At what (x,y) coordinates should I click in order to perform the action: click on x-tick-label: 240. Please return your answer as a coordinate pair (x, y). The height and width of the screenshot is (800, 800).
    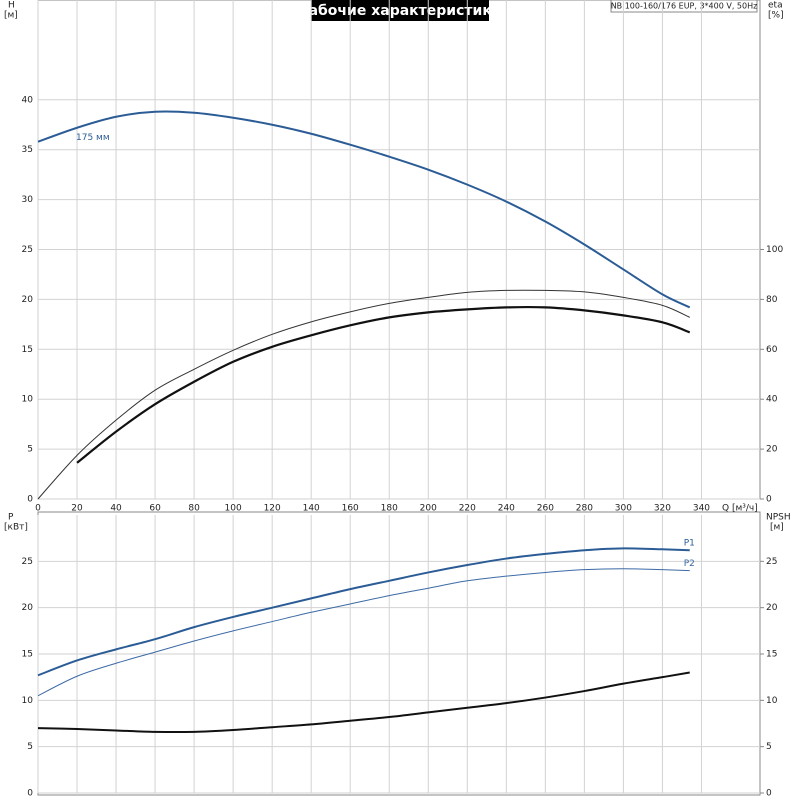
    Looking at the image, I should click on (506, 509).